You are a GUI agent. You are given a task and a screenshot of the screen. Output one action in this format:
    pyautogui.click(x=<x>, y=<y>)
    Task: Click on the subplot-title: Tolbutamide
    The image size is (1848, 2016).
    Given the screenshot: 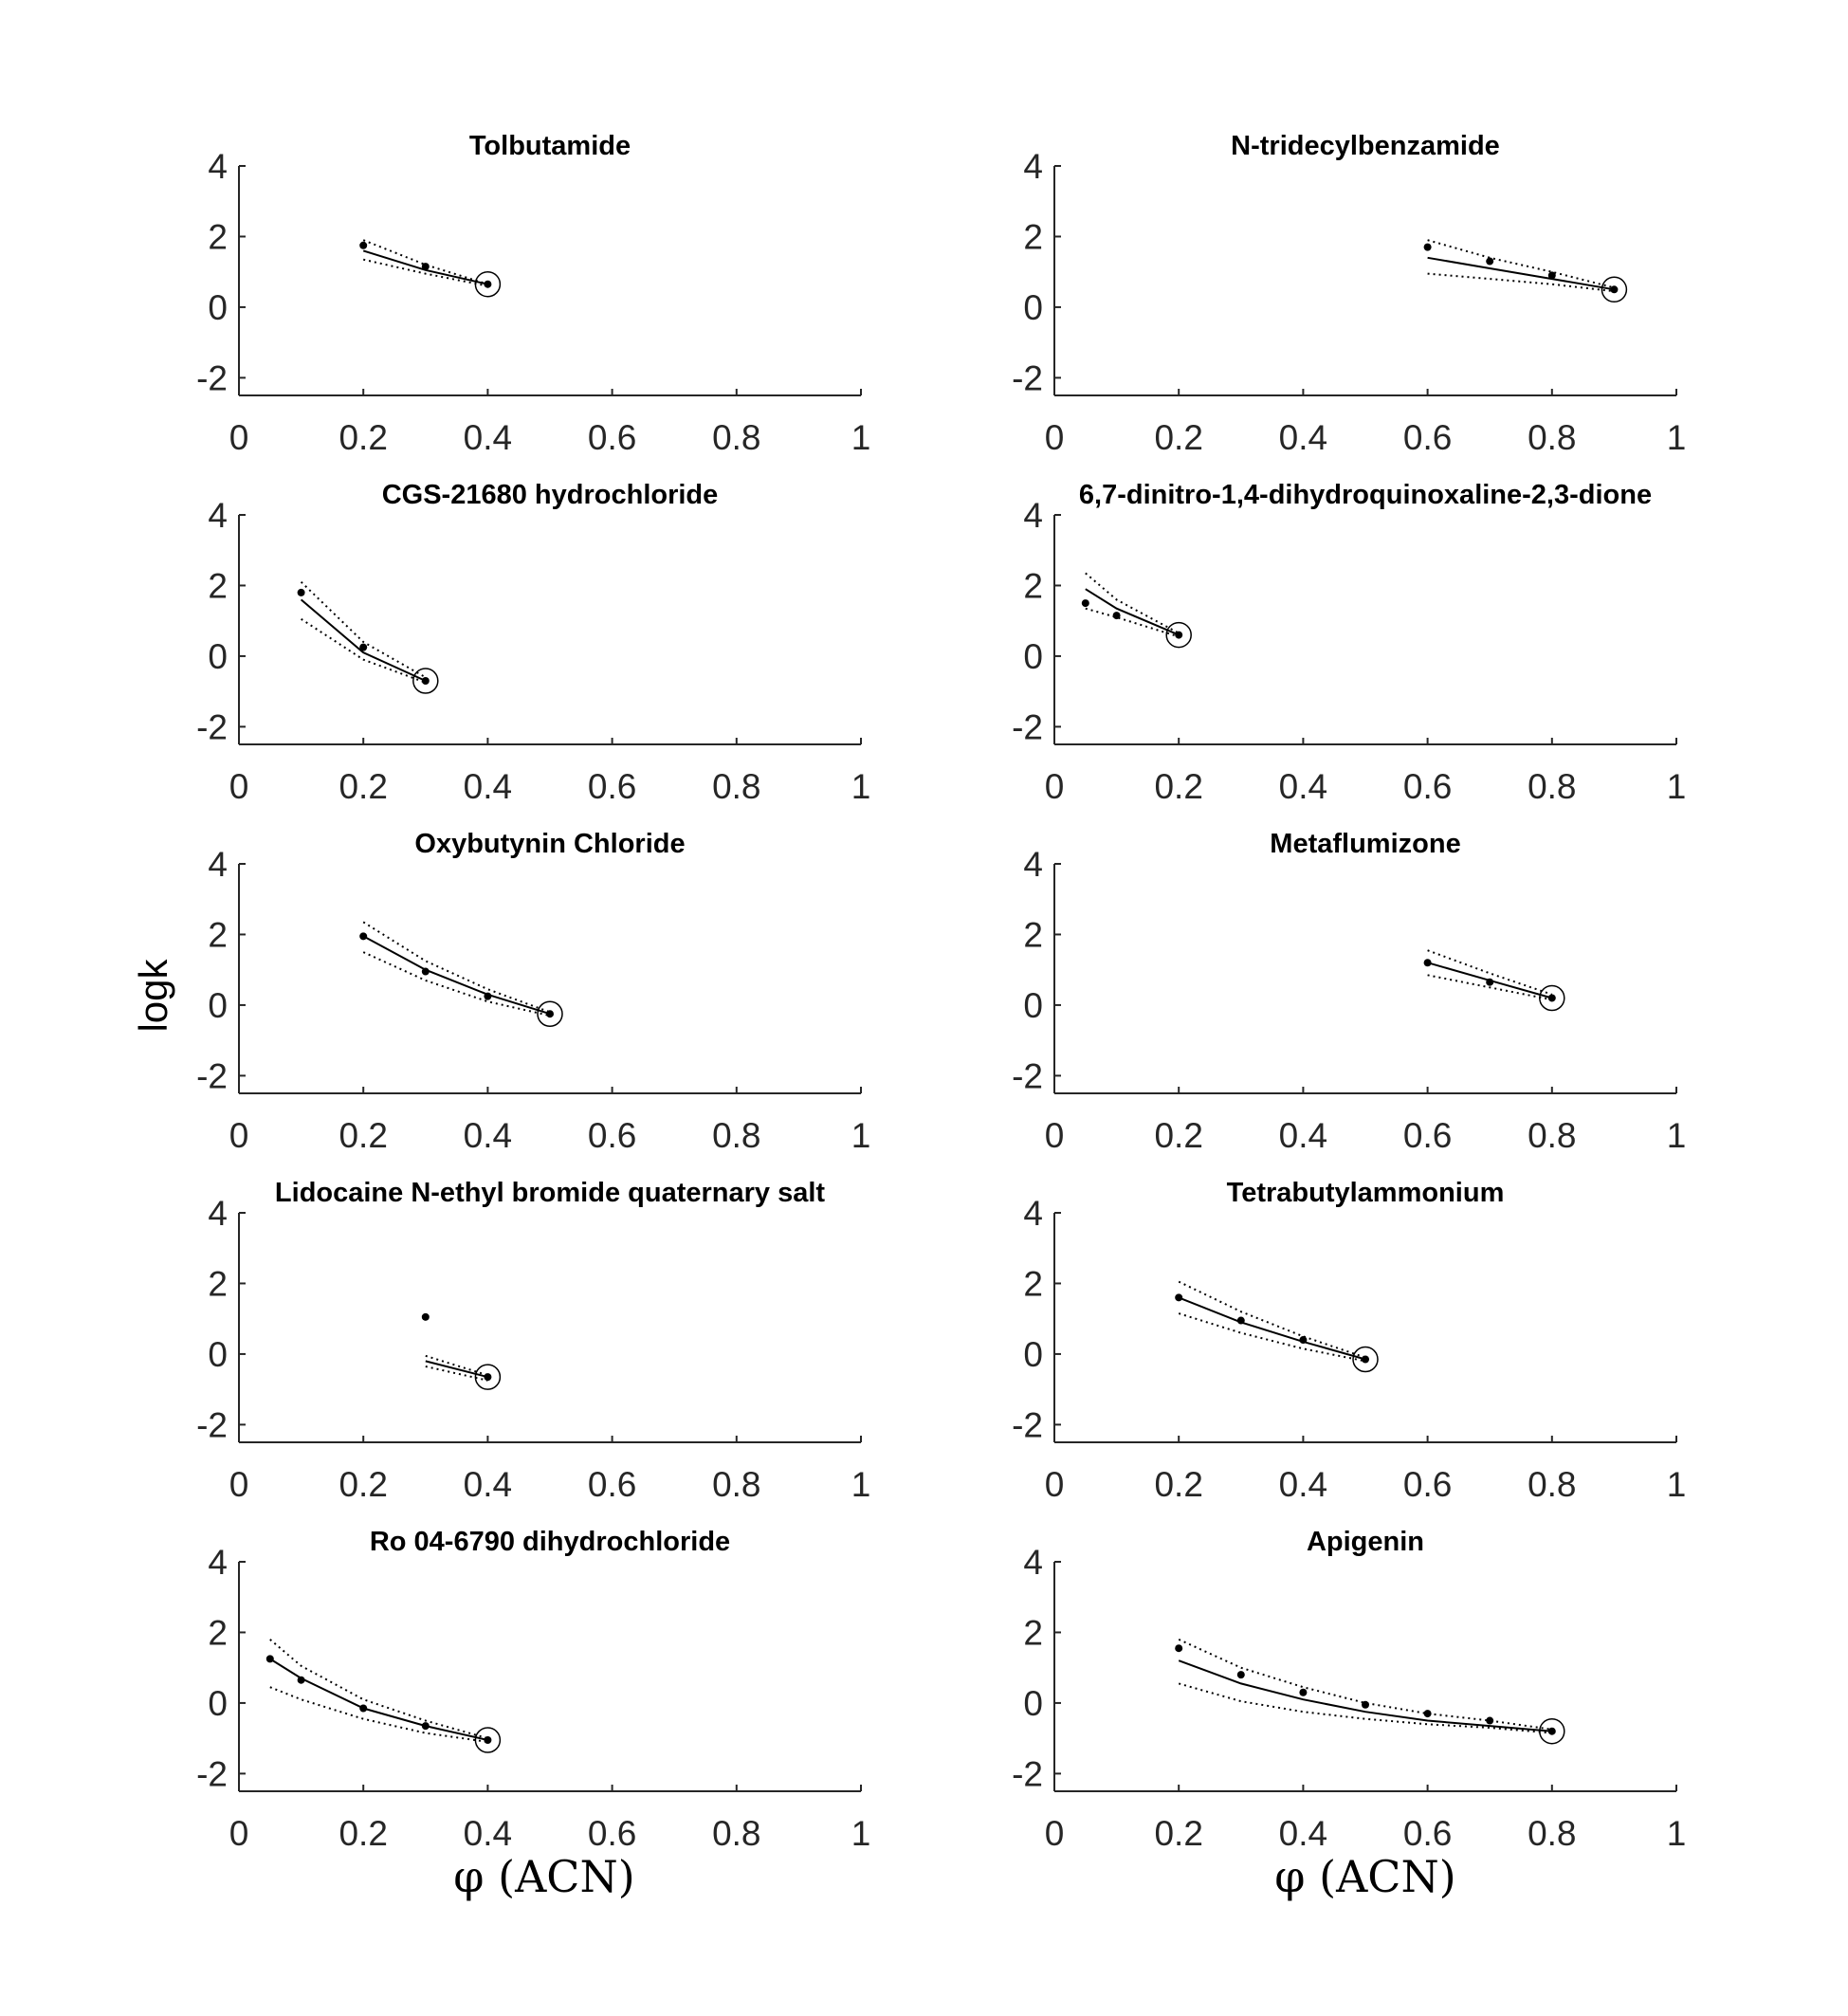 What is the action you would take?
    pyautogui.click(x=550, y=146)
    